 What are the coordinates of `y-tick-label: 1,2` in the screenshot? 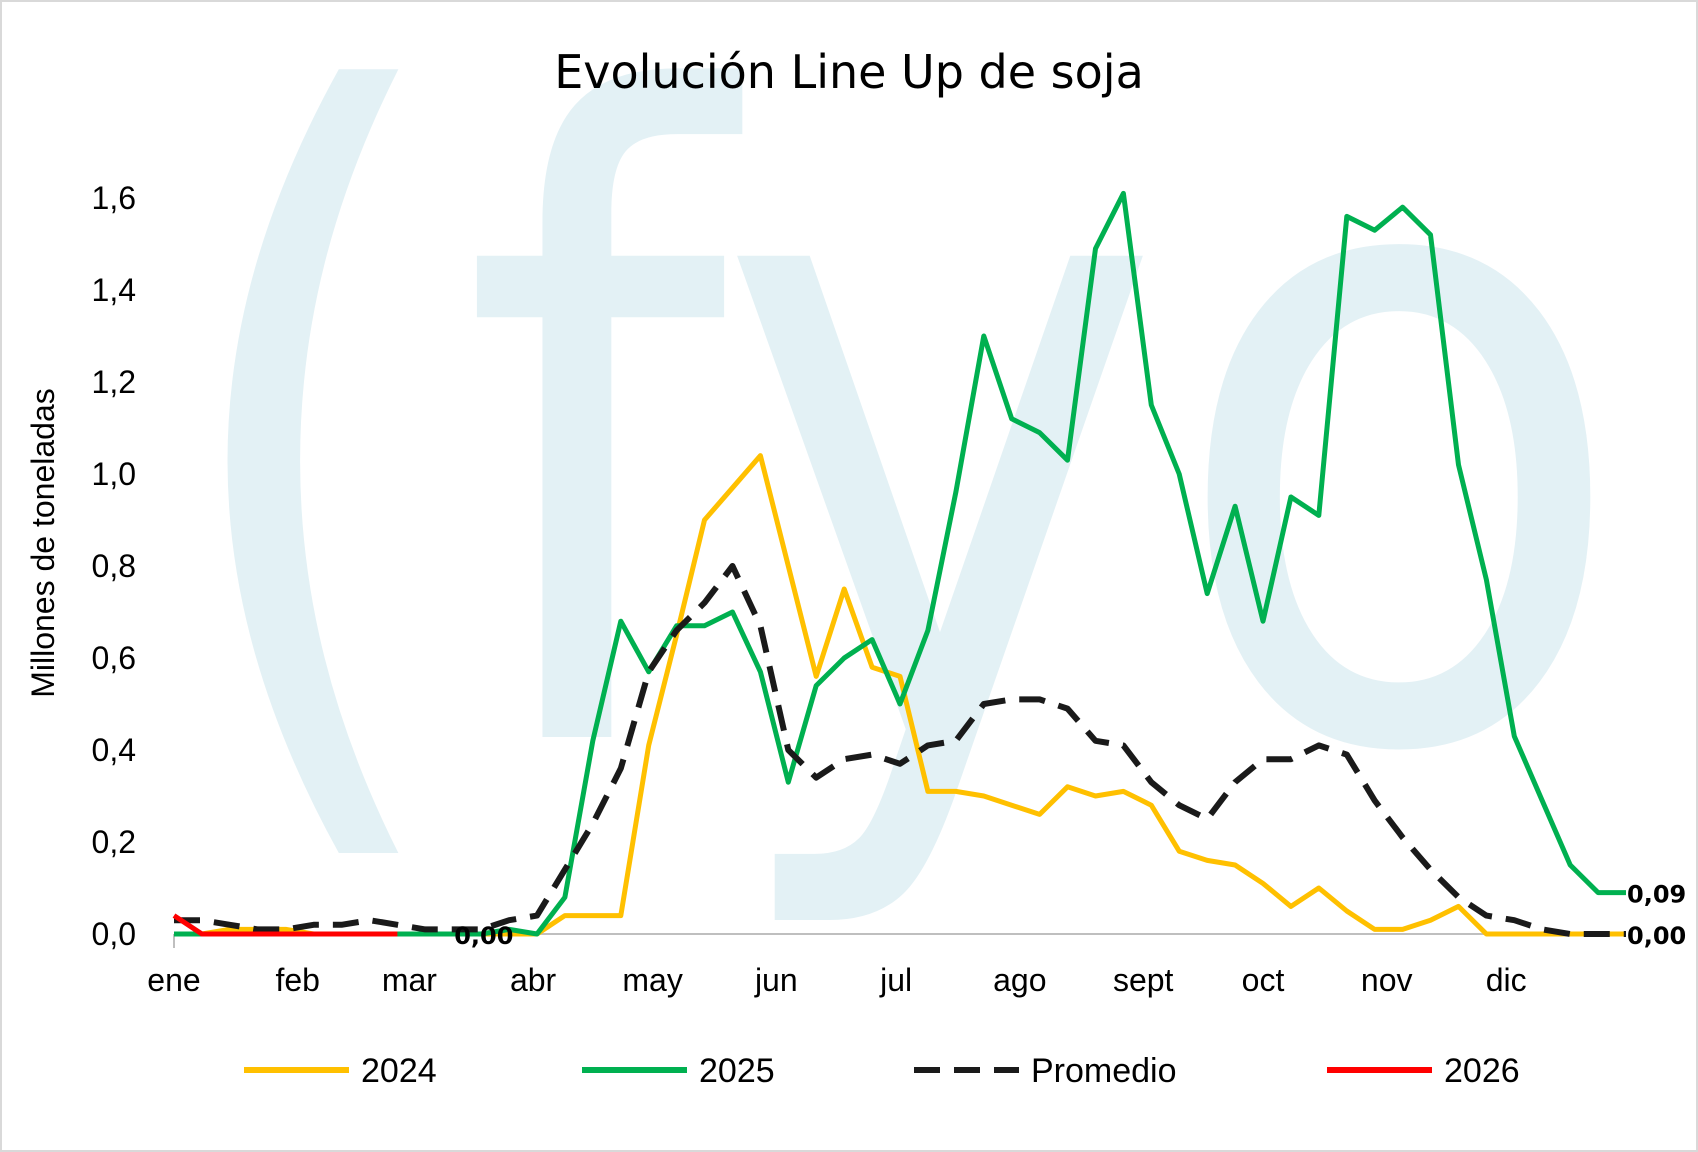 It's located at (114, 382).